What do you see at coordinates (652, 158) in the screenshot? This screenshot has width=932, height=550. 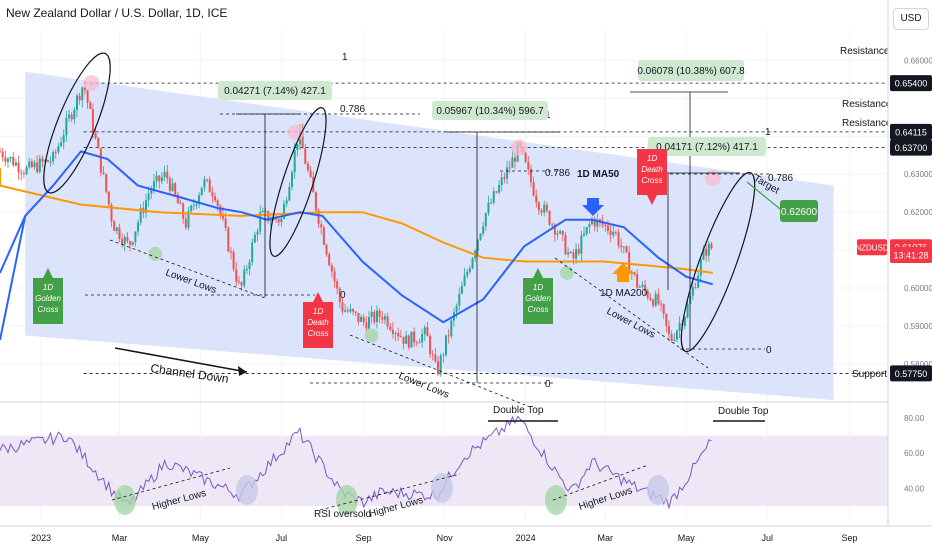 I see `death-cross-label: 1D` at bounding box center [652, 158].